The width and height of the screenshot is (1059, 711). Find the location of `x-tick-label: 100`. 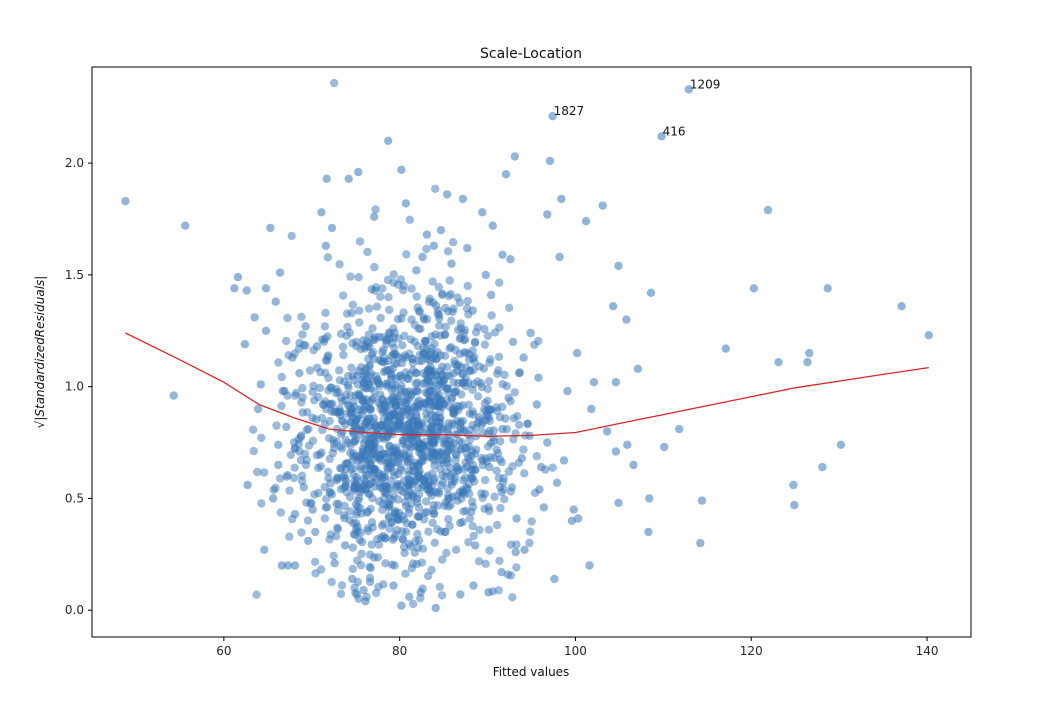

x-tick-label: 100 is located at coordinates (575, 651).